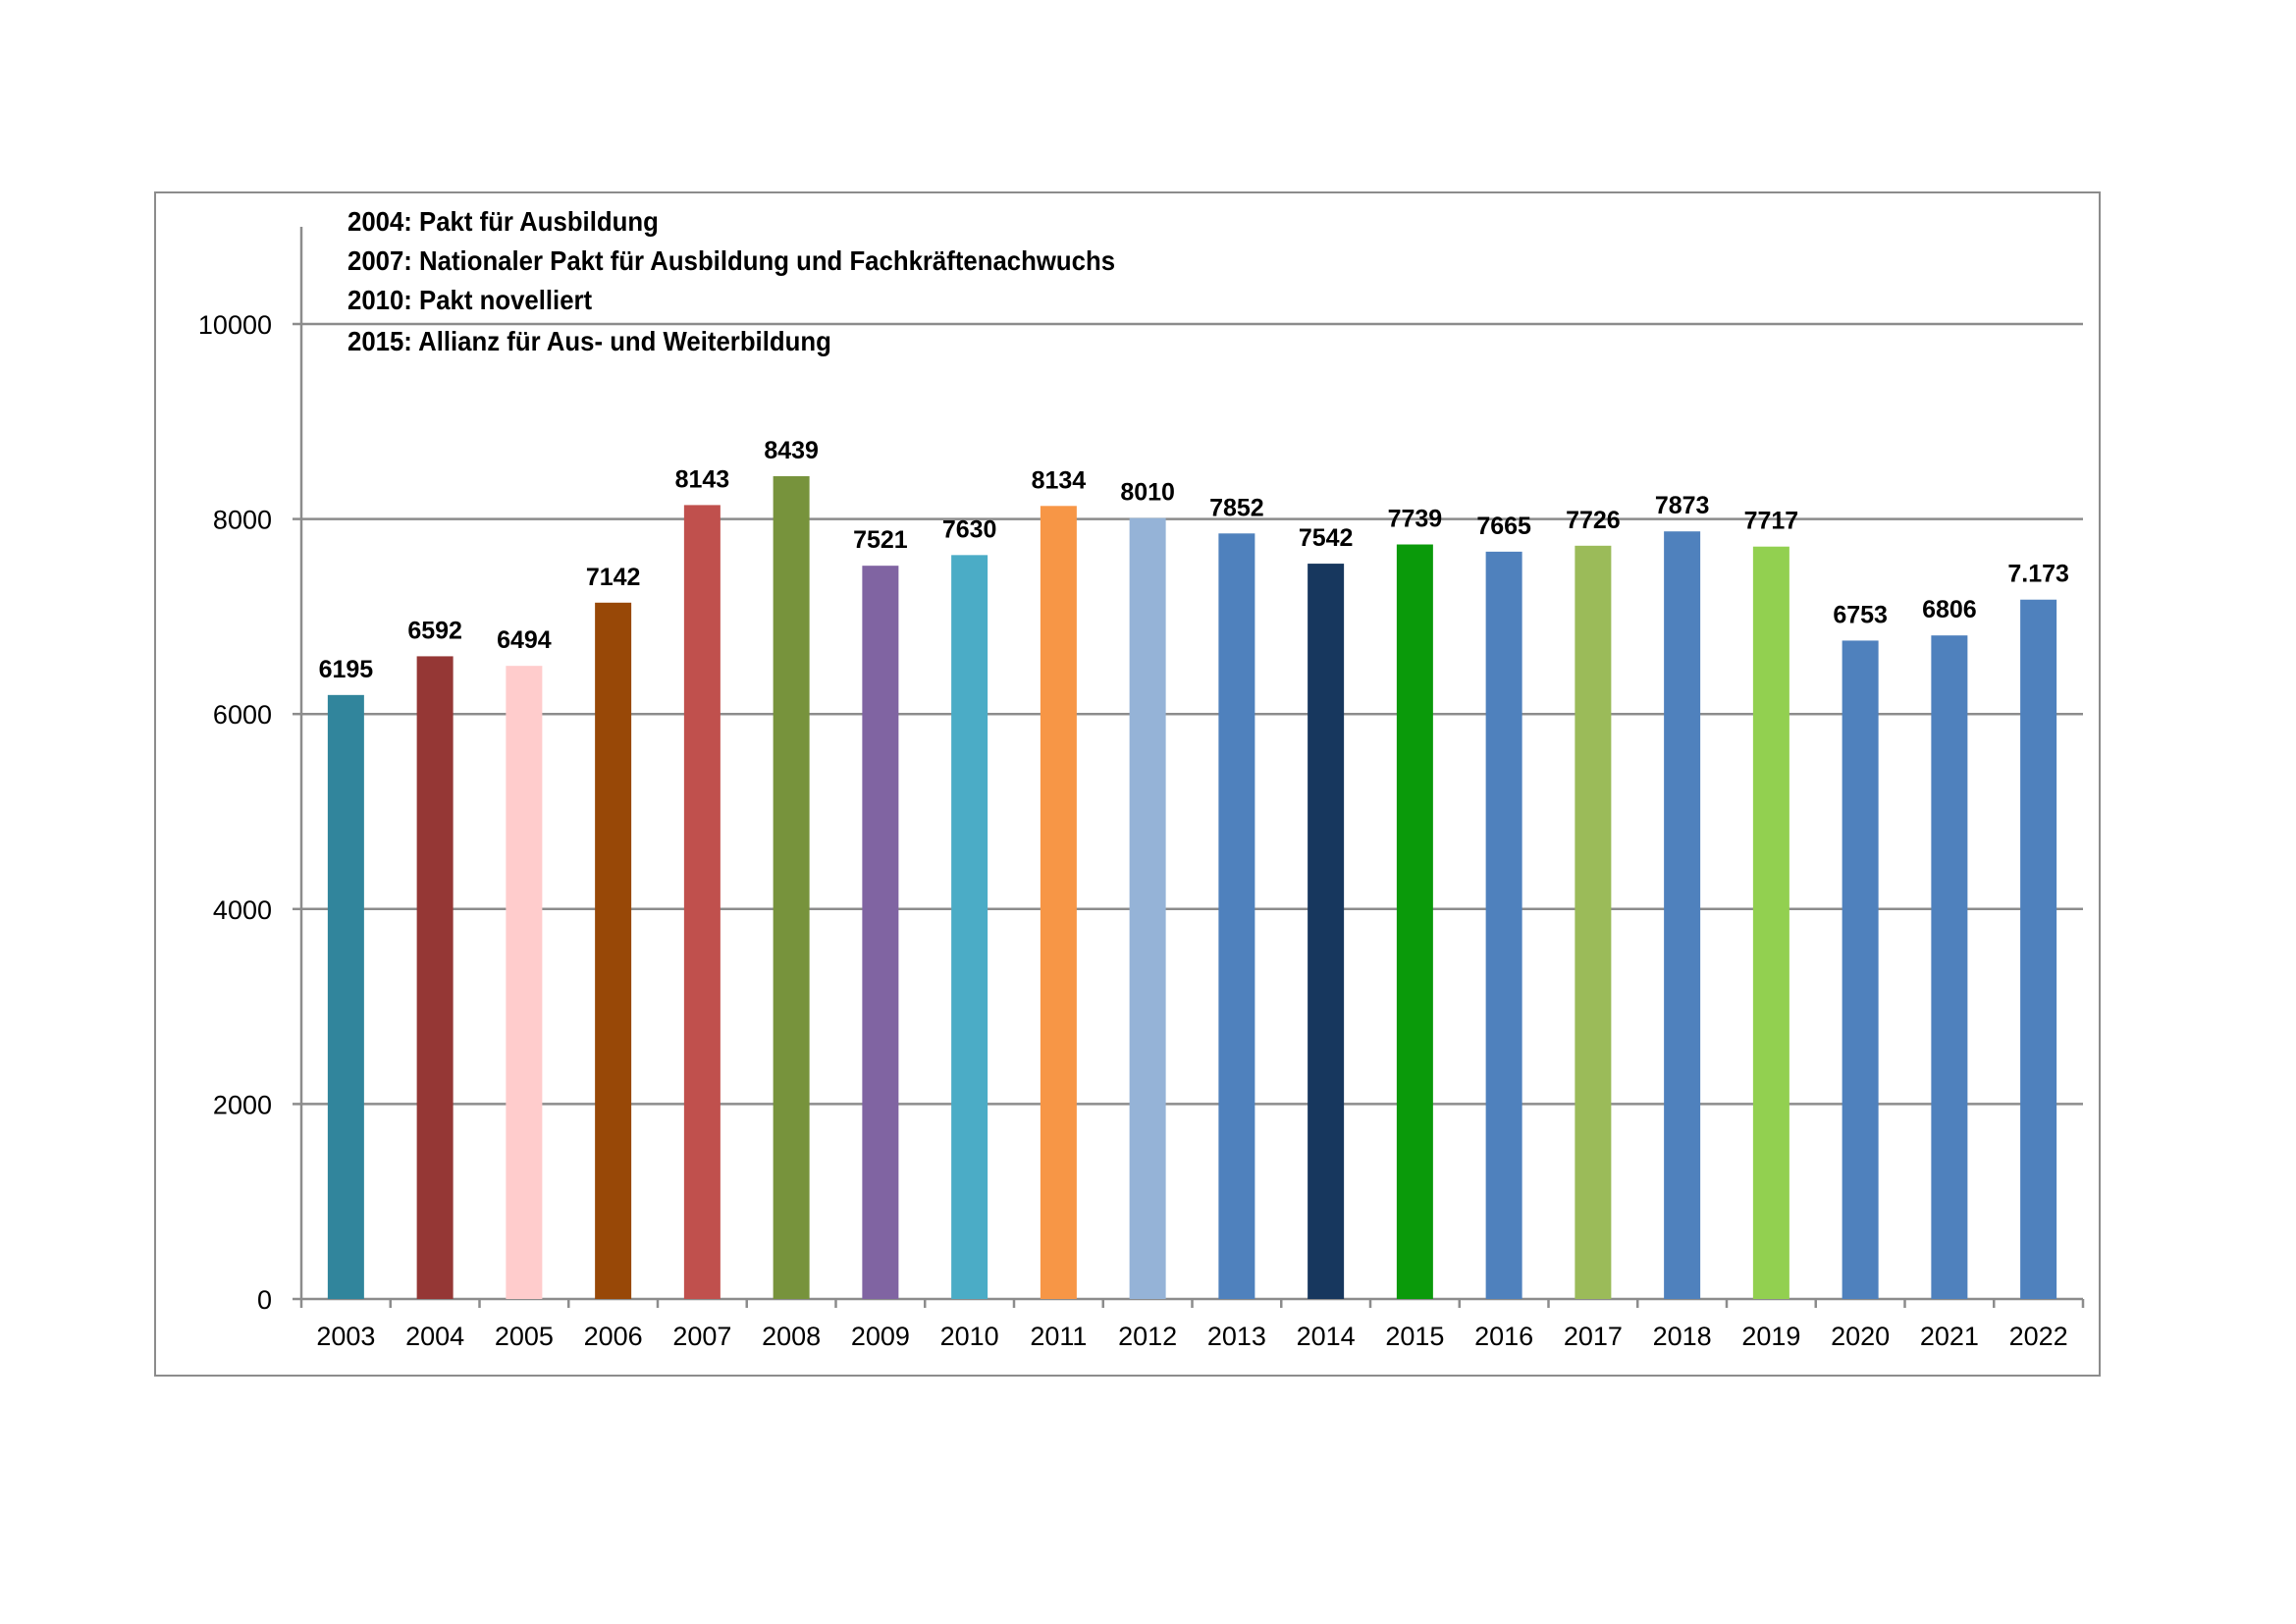 The image size is (2296, 1624). I want to click on bar-2016, so click(1503, 925).